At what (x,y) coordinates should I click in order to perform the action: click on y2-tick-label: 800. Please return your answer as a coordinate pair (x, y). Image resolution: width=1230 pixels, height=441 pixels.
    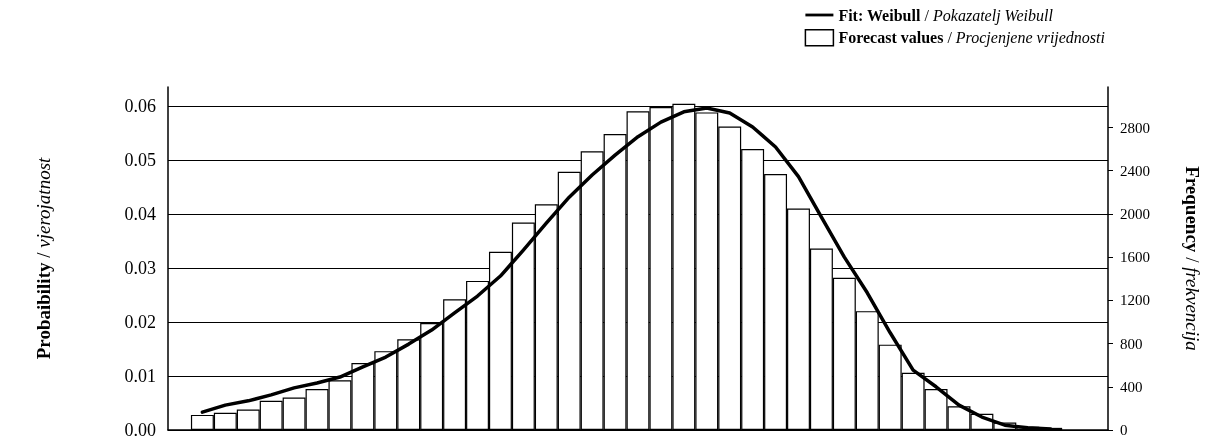
    Looking at the image, I should click on (1131, 343).